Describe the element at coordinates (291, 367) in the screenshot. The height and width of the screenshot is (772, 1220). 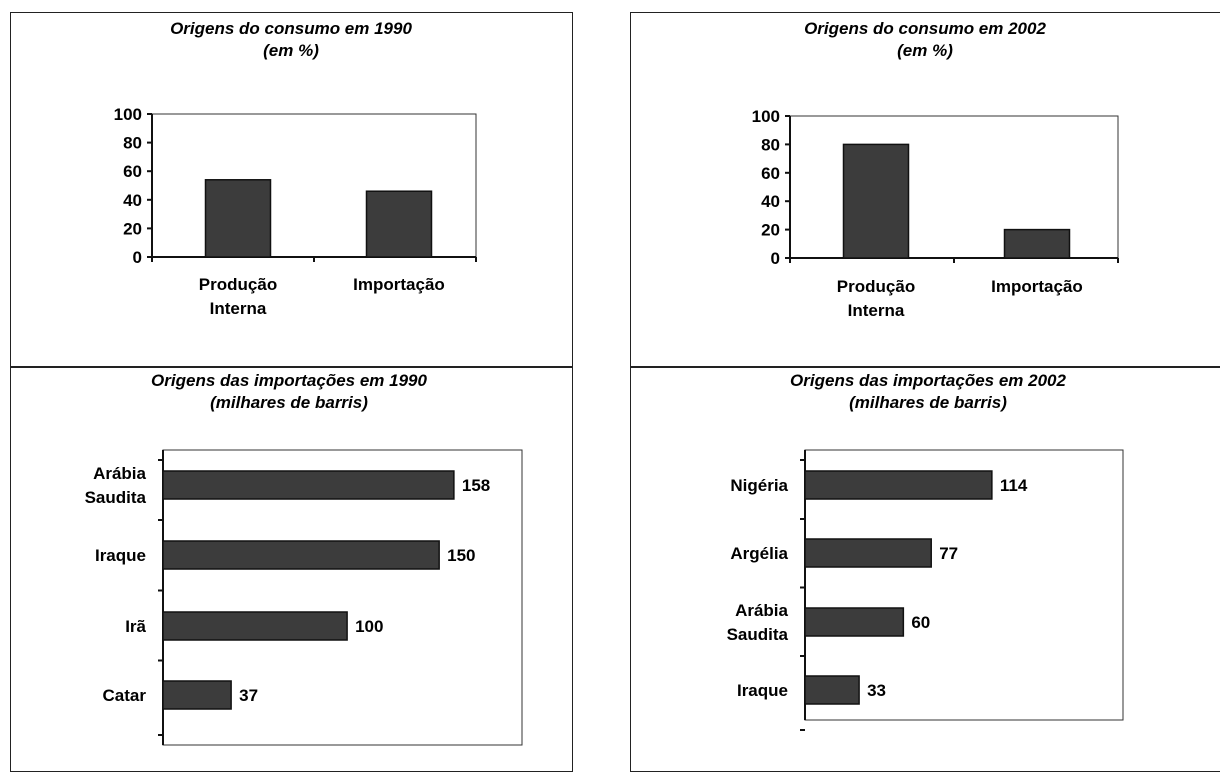
I see `panel-divider-left` at that location.